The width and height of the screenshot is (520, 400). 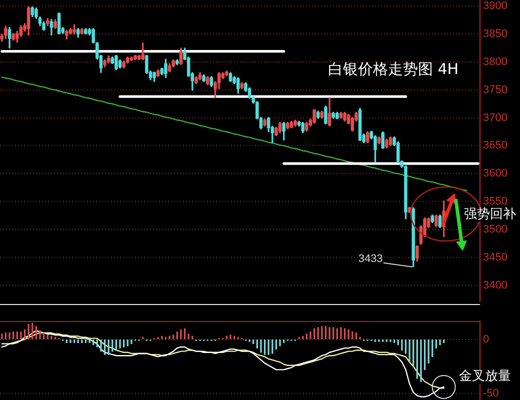 I want to click on annotation: 金叉放量, so click(x=485, y=376).